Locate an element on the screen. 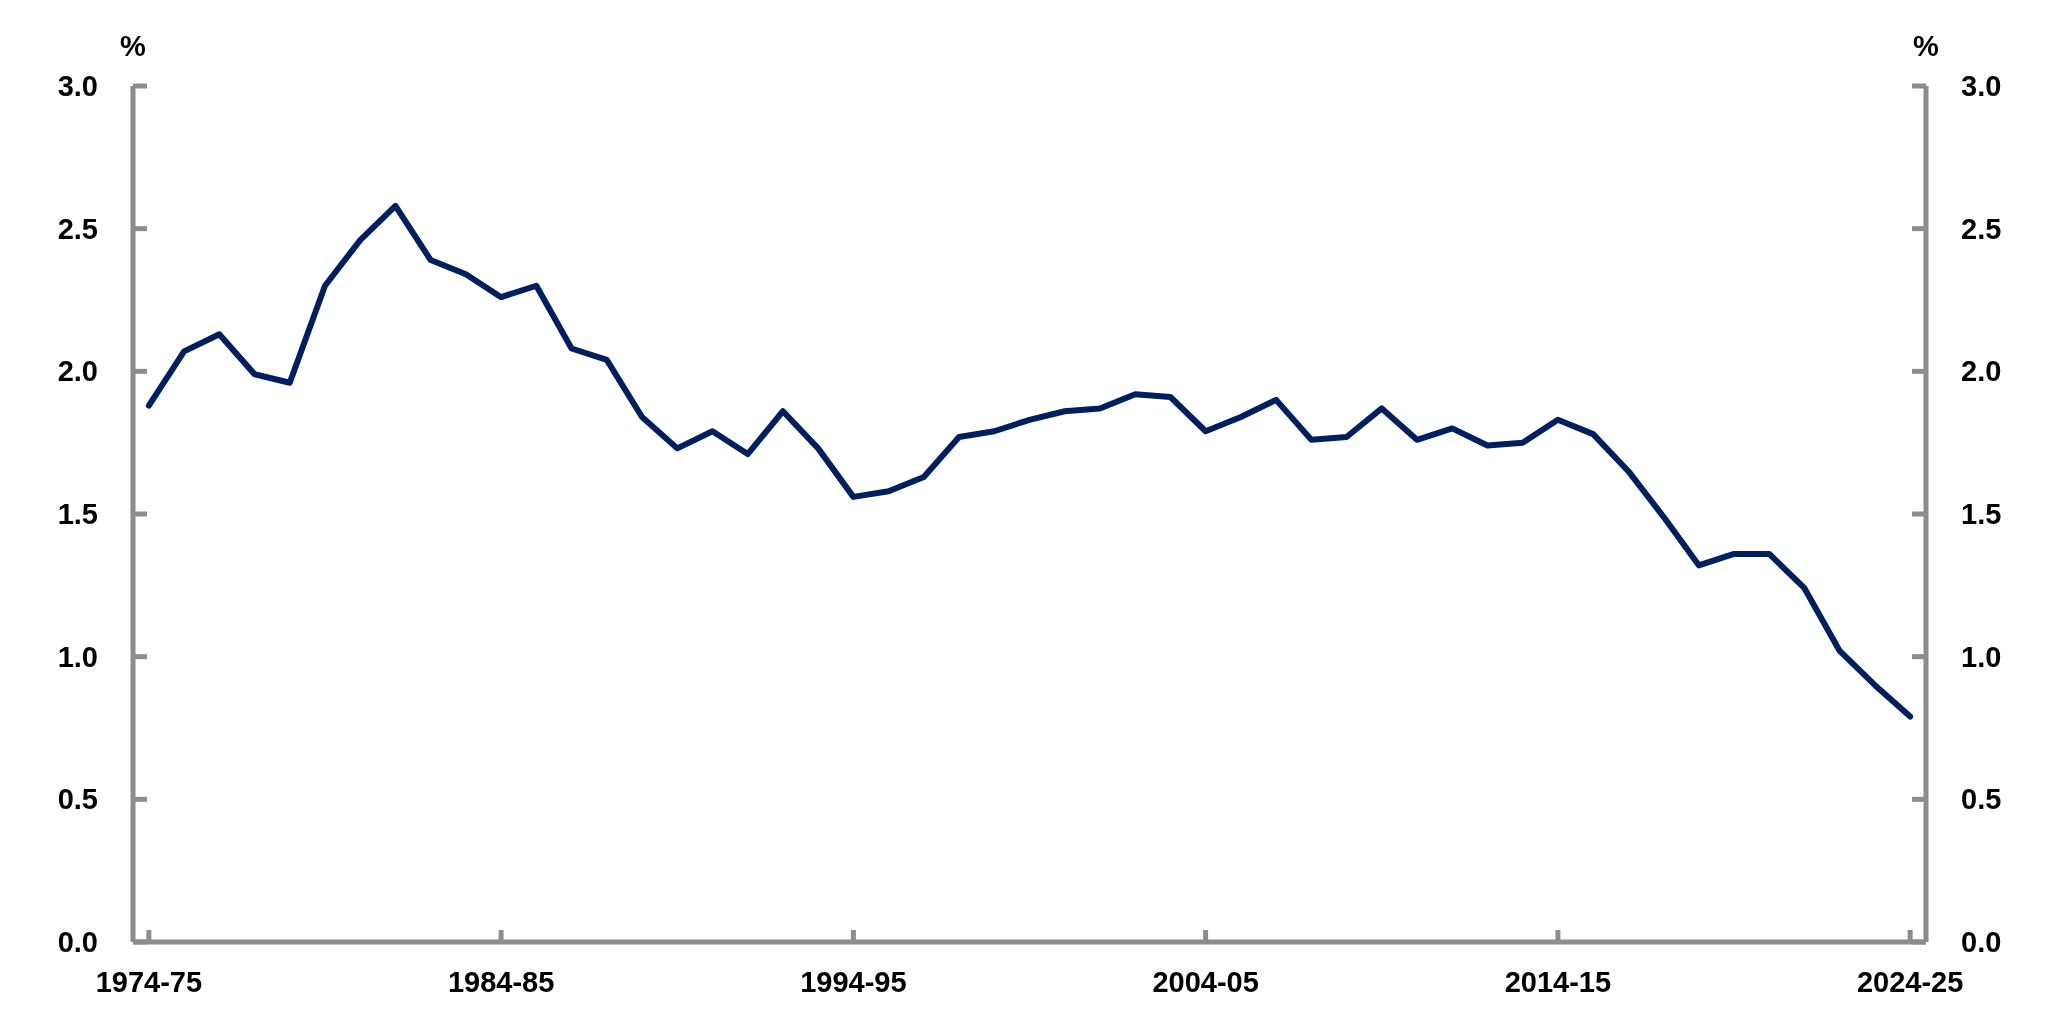  x-tick-label: 1974-75 is located at coordinates (149, 982).